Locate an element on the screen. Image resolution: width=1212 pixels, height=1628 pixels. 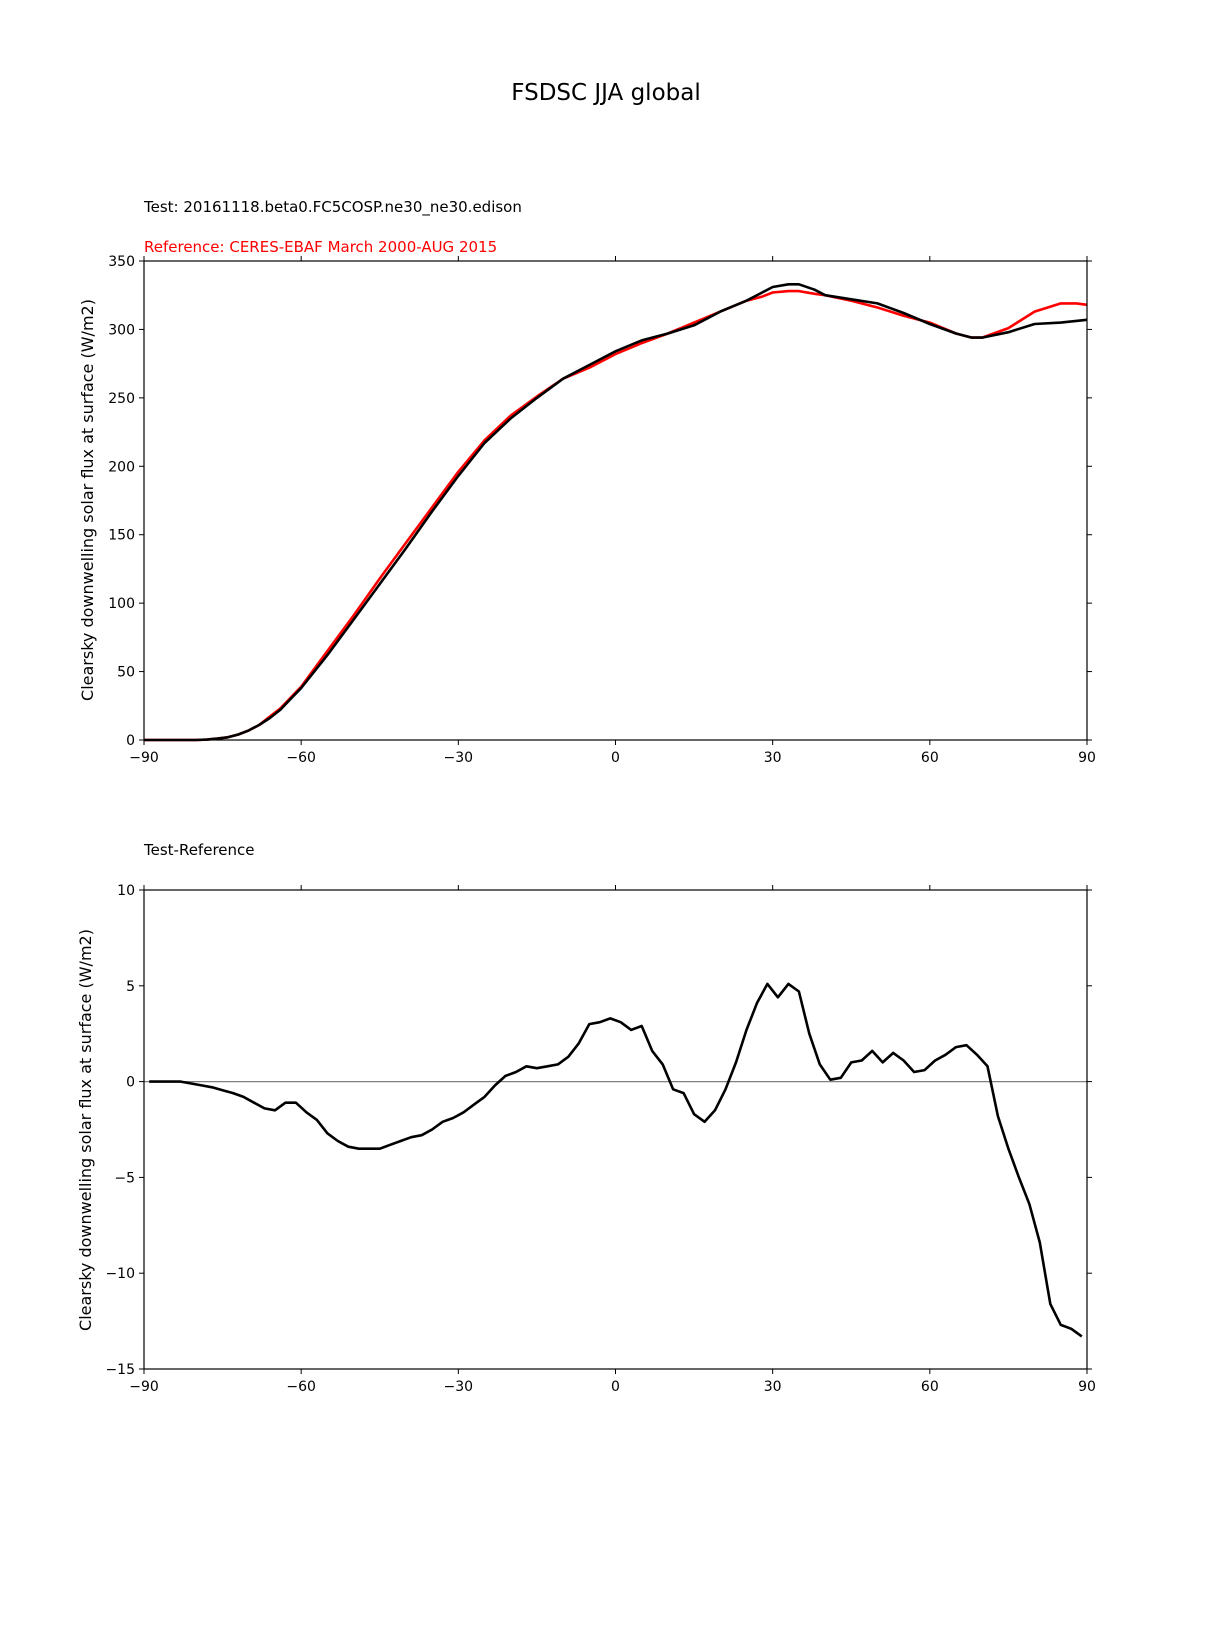
top-y-tick-label: 250 is located at coordinates (121, 399).